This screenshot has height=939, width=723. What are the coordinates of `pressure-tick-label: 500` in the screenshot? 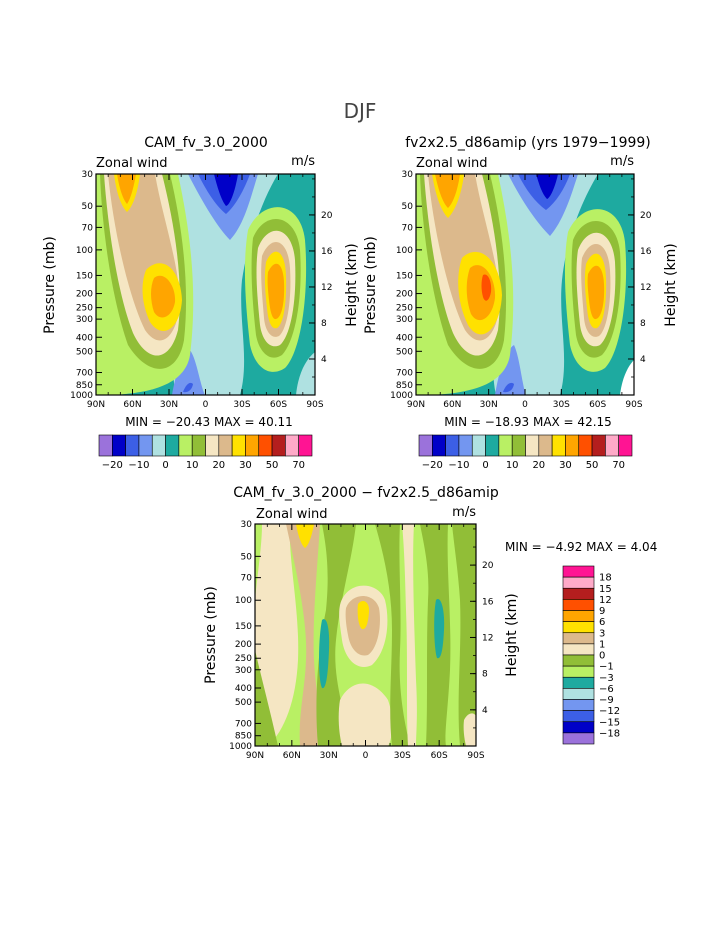 It's located at (243, 703).